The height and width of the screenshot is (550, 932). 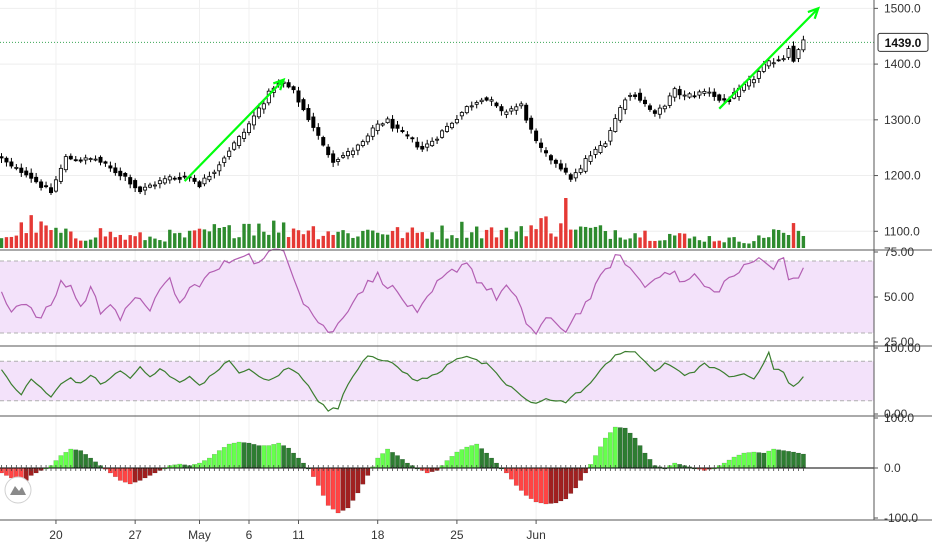 I want to click on logo-icon, so click(x=18, y=490).